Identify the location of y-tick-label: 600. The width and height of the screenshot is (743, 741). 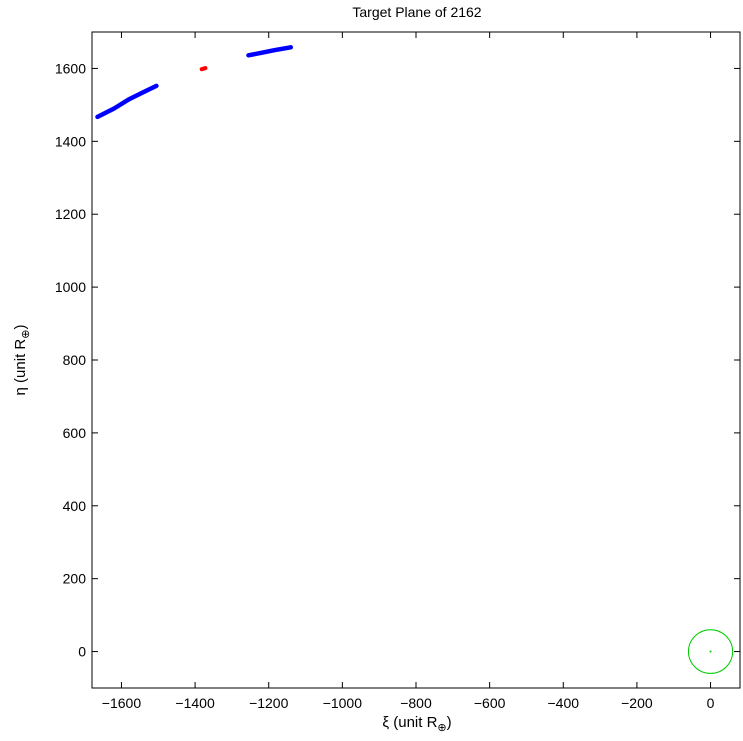
(75, 433).